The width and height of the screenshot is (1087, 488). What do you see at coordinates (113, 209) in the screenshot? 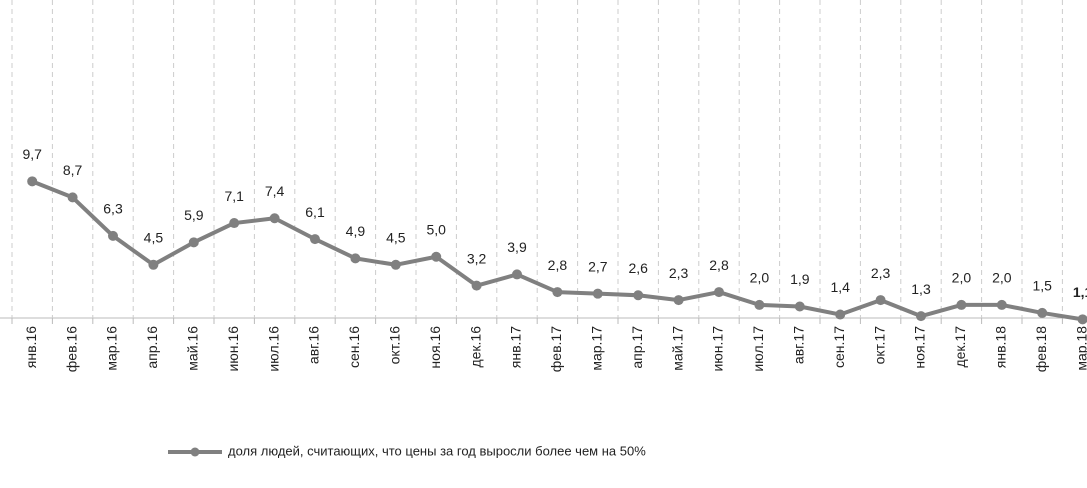
I see `data-label: 6,3` at bounding box center [113, 209].